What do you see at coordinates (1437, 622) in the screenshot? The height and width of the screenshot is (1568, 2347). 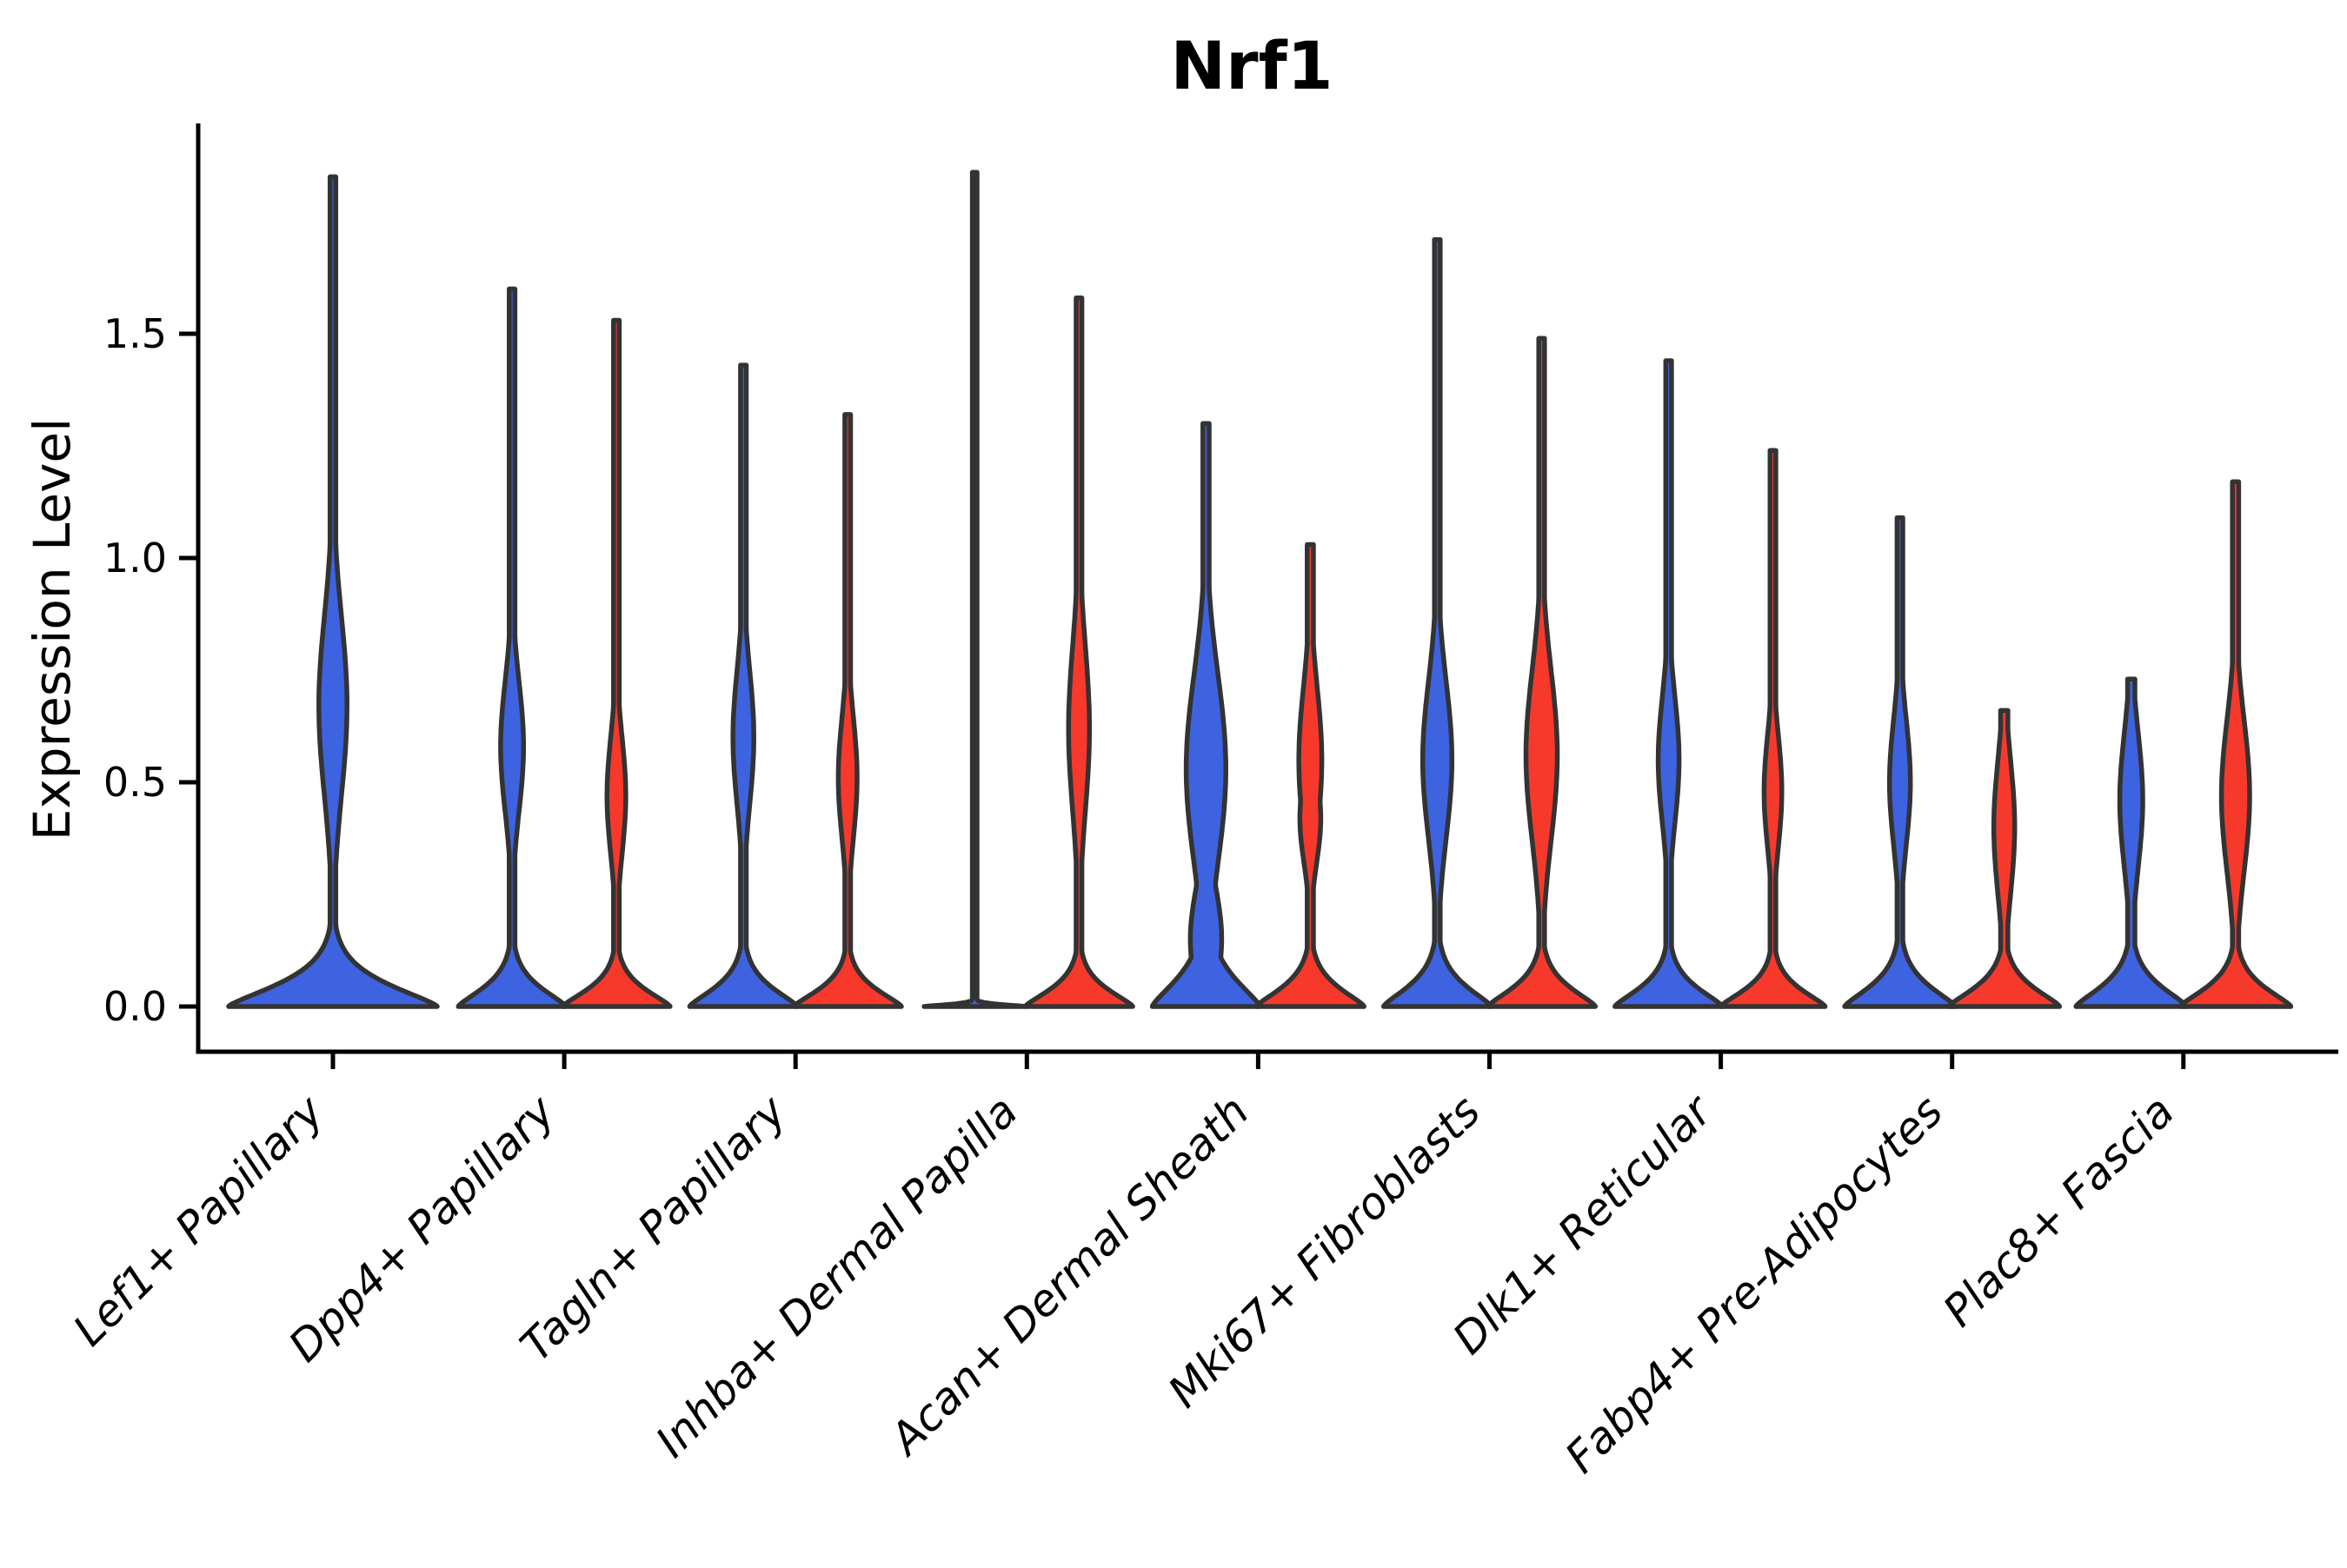 I see `violin-mki67-fibroblasts-blue` at bounding box center [1437, 622].